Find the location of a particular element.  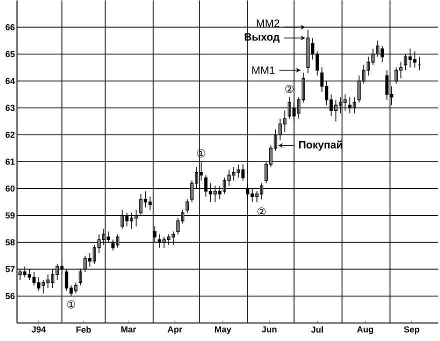

y-tick-label: 59 is located at coordinates (10, 215).